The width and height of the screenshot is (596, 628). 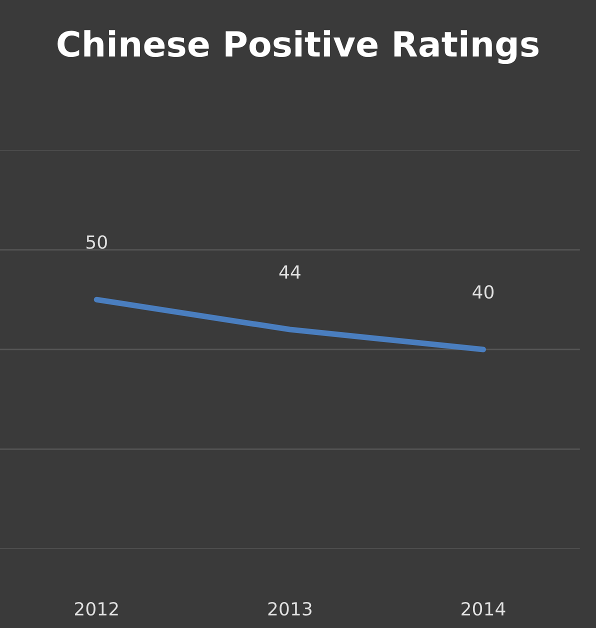 What do you see at coordinates (289, 272) in the screenshot?
I see `data-label: 44` at bounding box center [289, 272].